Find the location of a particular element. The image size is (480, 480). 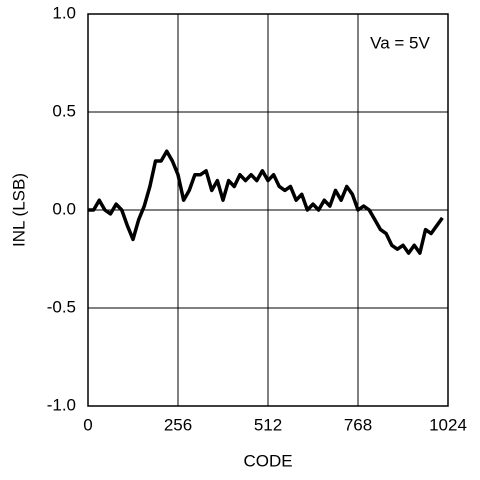

x-tick-label: 0 is located at coordinates (87, 424).